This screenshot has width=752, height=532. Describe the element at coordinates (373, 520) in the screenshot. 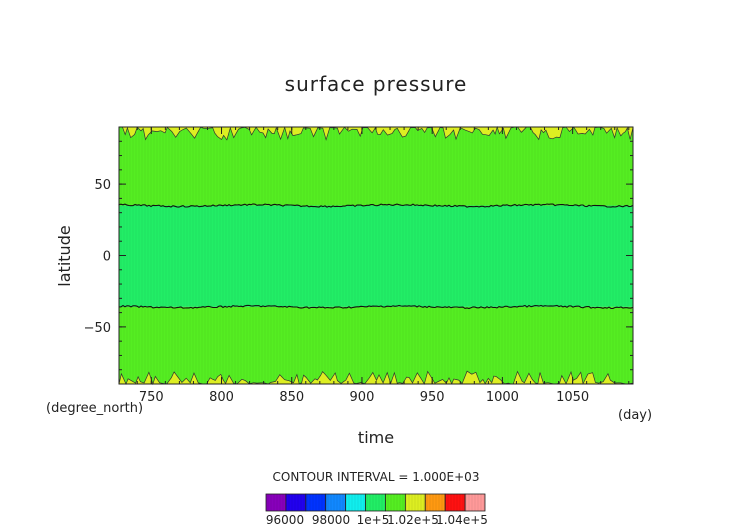

I see `colorbar-label: 1e+5` at that location.